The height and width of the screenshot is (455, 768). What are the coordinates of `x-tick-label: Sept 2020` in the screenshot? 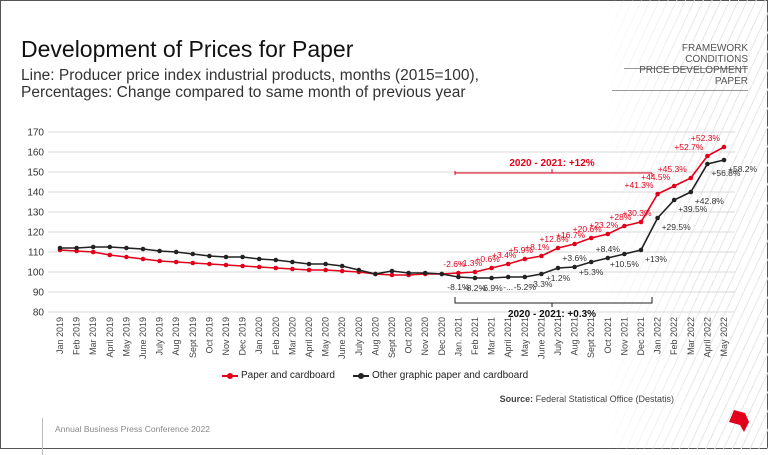 It's located at (392, 337).